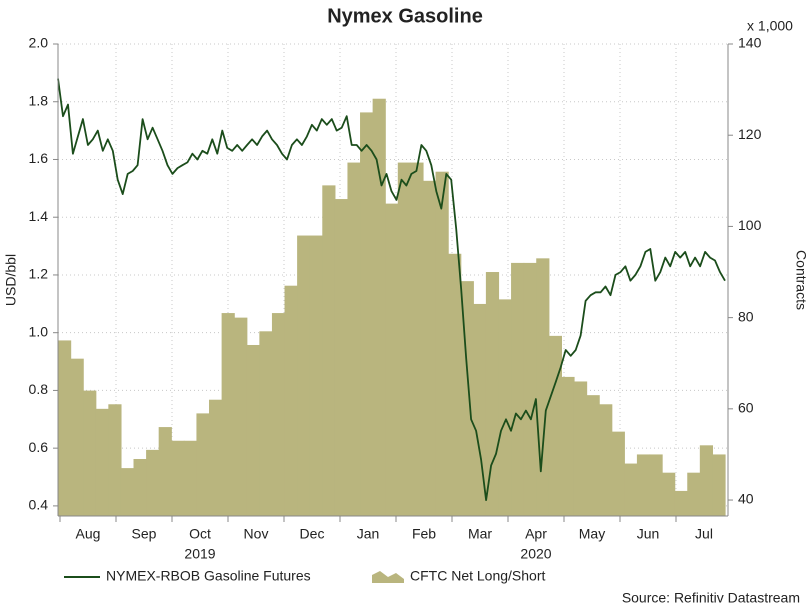 The width and height of the screenshot is (810, 608). Describe the element at coordinates (535, 554) in the screenshot. I see `year-label: 2020` at that location.